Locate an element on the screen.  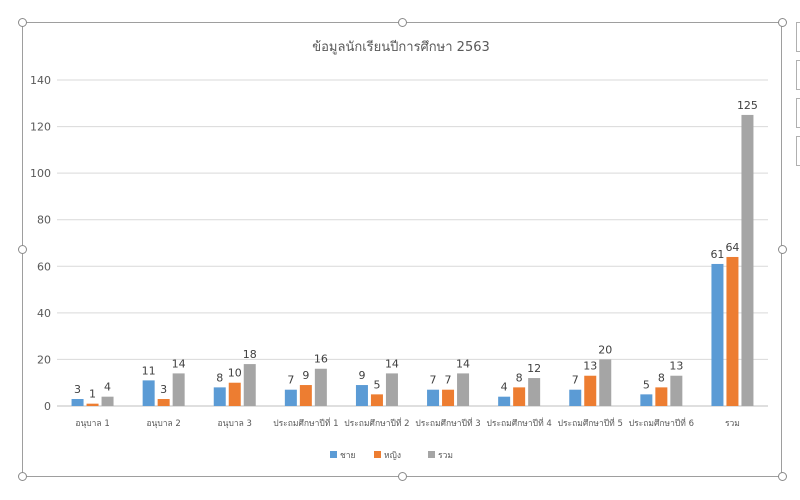
data-label: 11 is located at coordinates (149, 370).